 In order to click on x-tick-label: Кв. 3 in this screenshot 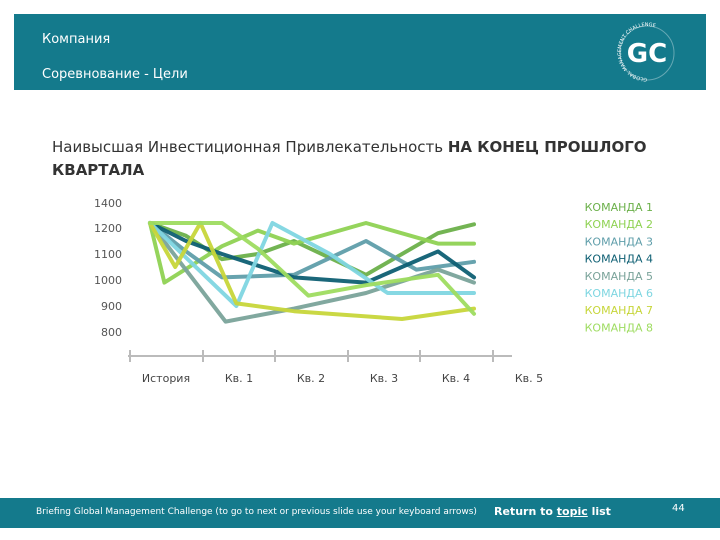, I will do `click(384, 378)`.